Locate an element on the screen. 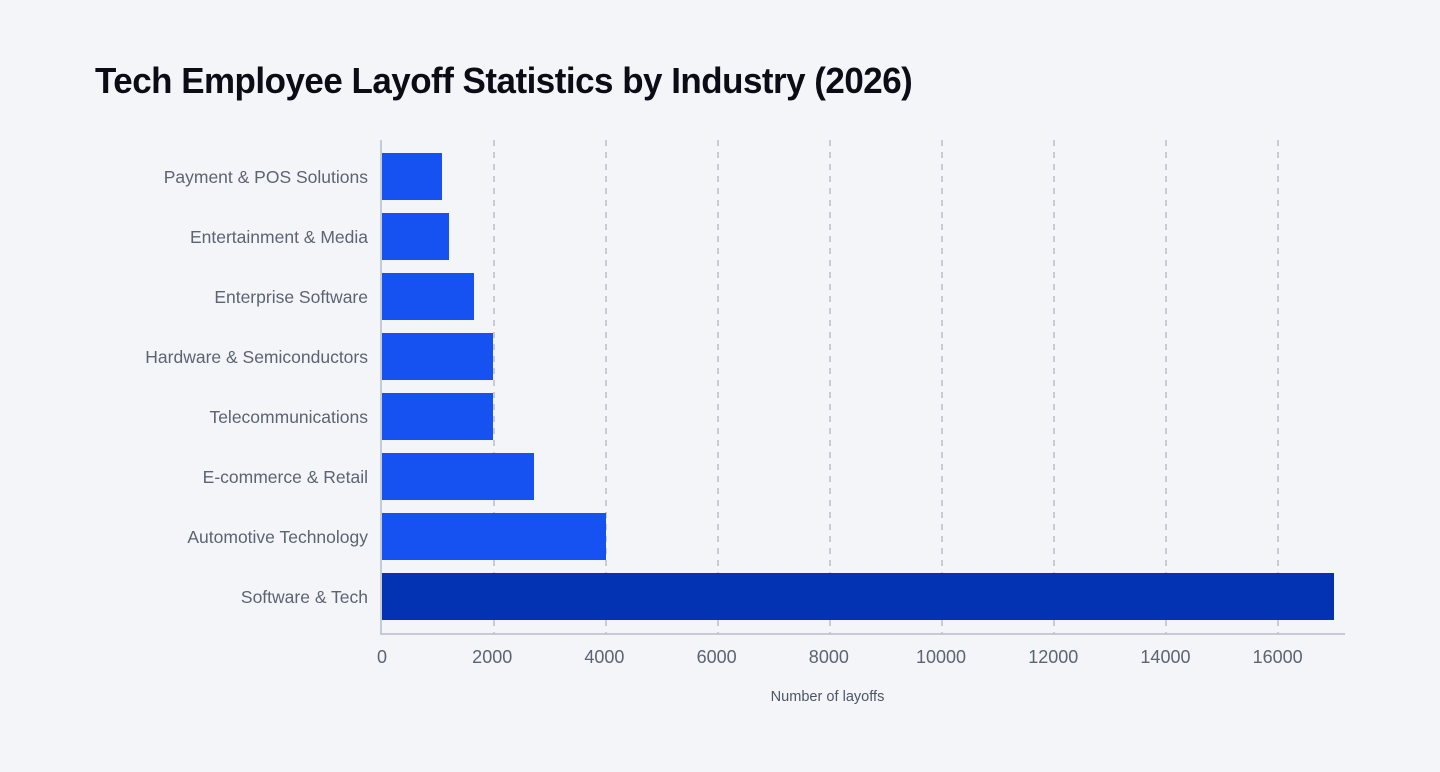 The image size is (1440, 772). category-label-software-and-tech: Software & Tech is located at coordinates (304, 597).